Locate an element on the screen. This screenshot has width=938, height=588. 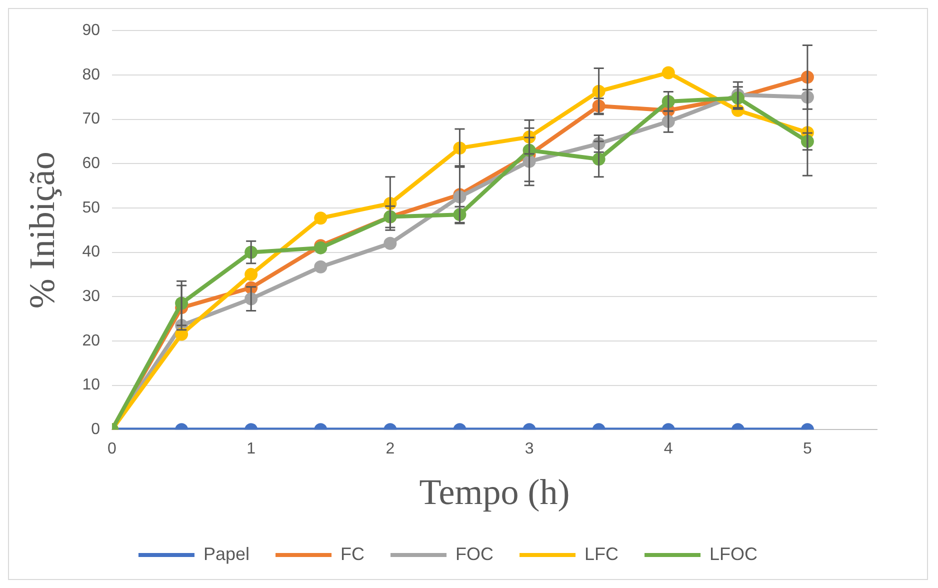
y-tick-label: 40 is located at coordinates (91, 252).